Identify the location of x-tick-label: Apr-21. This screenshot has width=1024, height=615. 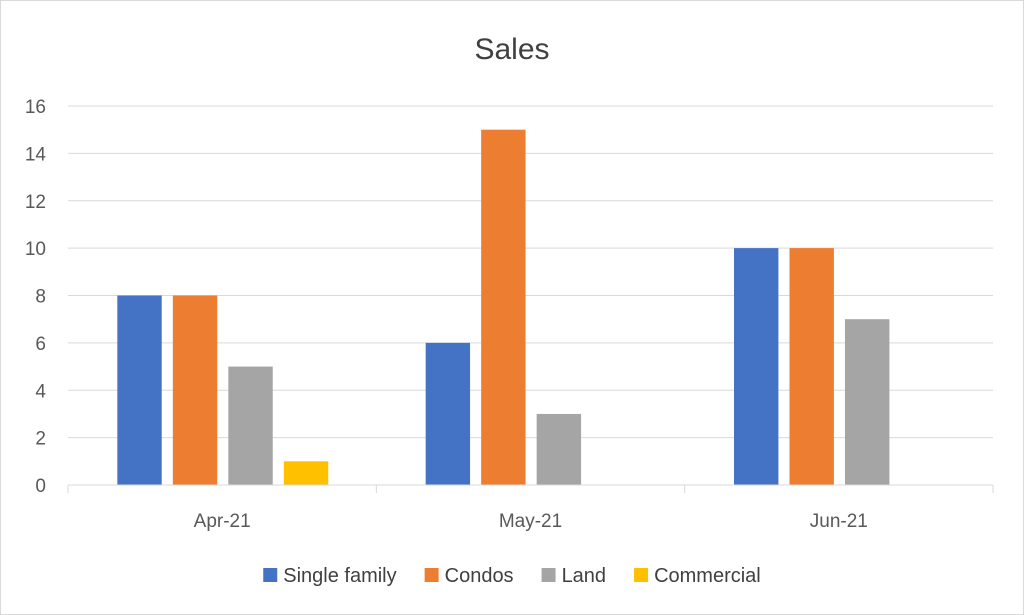
(222, 521).